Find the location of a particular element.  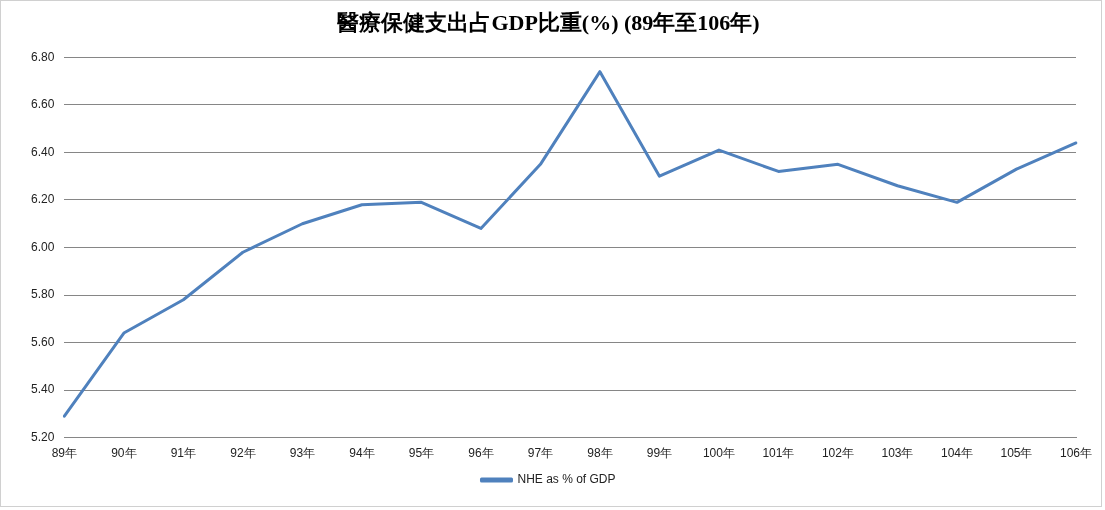

x-tick-label: 98年 is located at coordinates (600, 453).